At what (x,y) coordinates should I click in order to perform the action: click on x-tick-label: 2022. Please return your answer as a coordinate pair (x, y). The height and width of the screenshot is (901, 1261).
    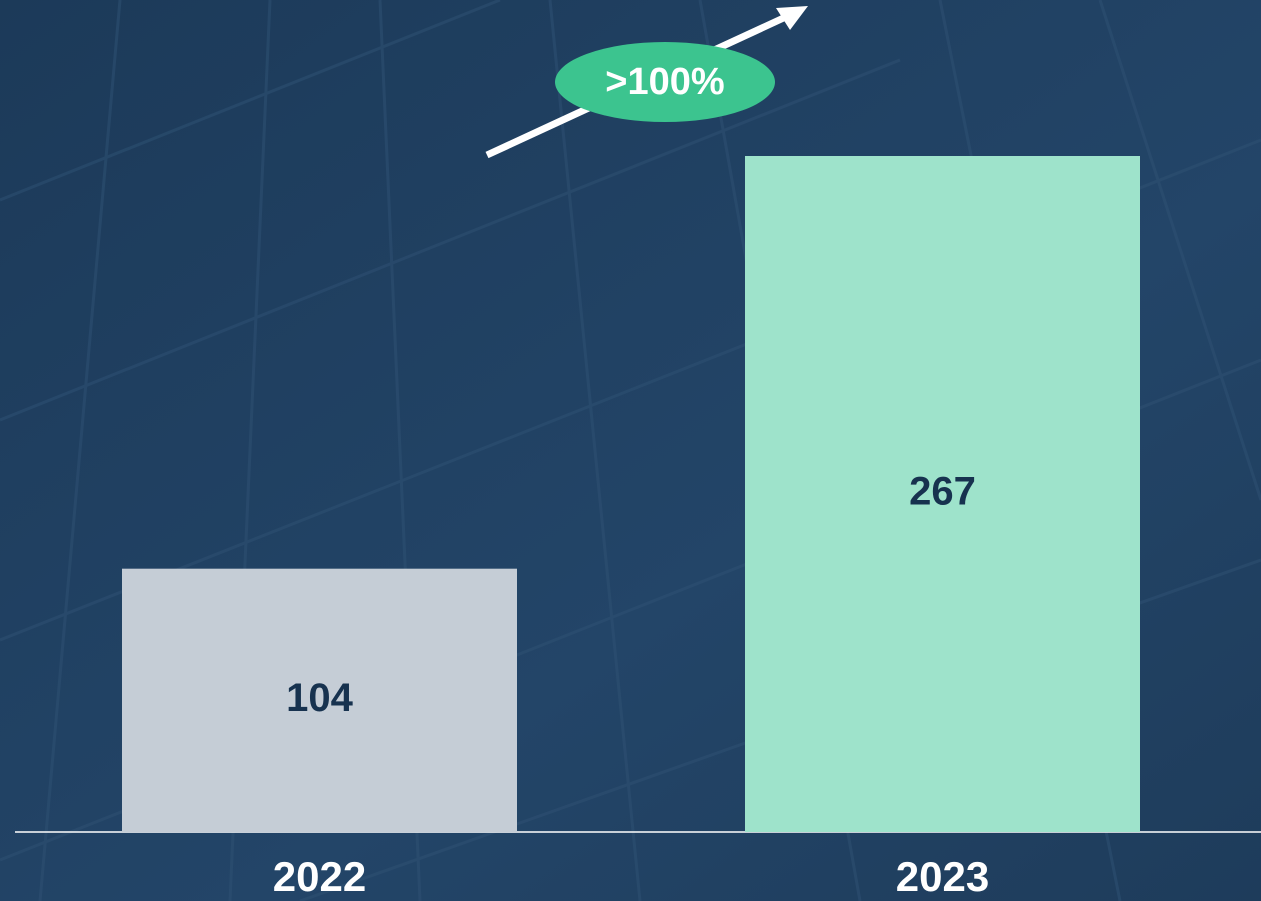
    Looking at the image, I should click on (319, 876).